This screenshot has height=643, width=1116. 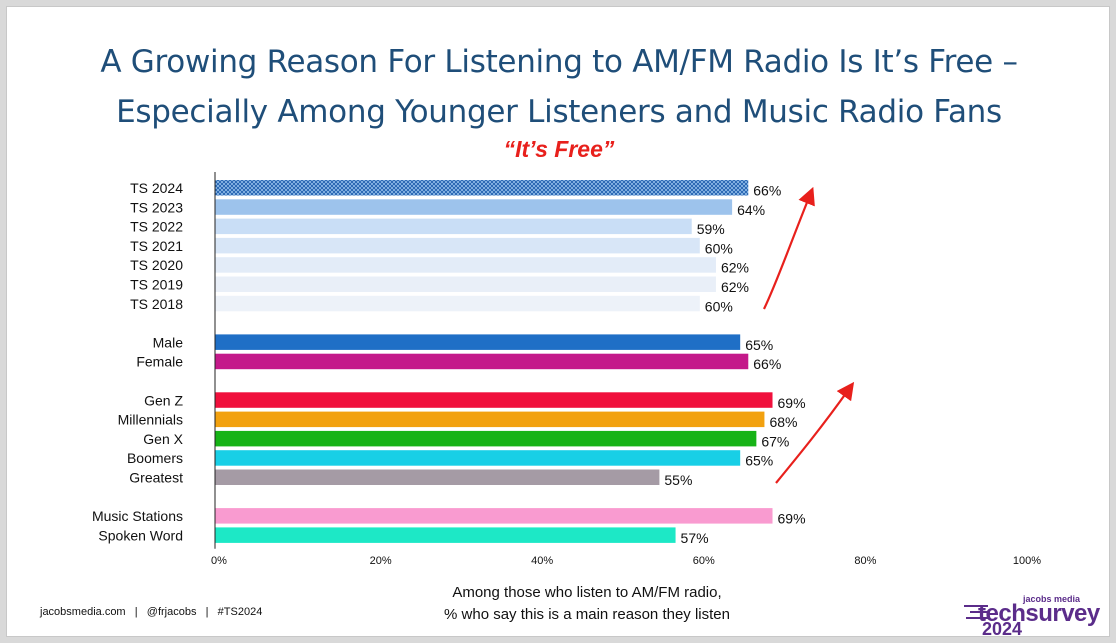 I want to click on category-label: Female, so click(x=159, y=362).